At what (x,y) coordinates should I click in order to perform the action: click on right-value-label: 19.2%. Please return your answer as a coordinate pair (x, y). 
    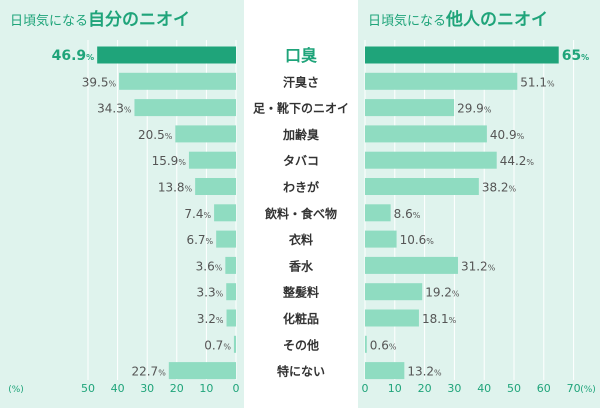
    Looking at the image, I should click on (442, 293).